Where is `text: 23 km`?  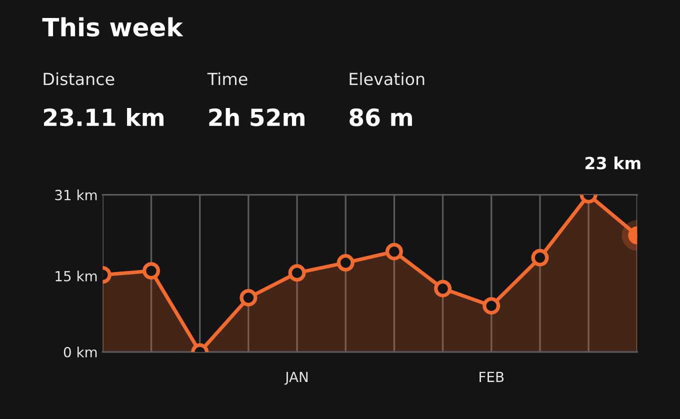 text: 23 km is located at coordinates (612, 163).